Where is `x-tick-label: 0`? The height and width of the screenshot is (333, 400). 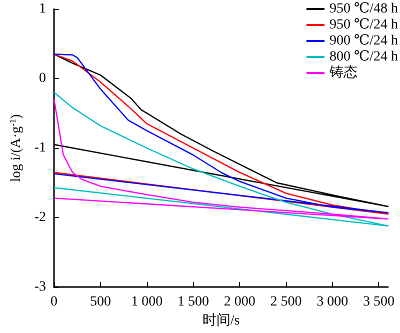
x-tick-label: 0 is located at coordinates (54, 302).